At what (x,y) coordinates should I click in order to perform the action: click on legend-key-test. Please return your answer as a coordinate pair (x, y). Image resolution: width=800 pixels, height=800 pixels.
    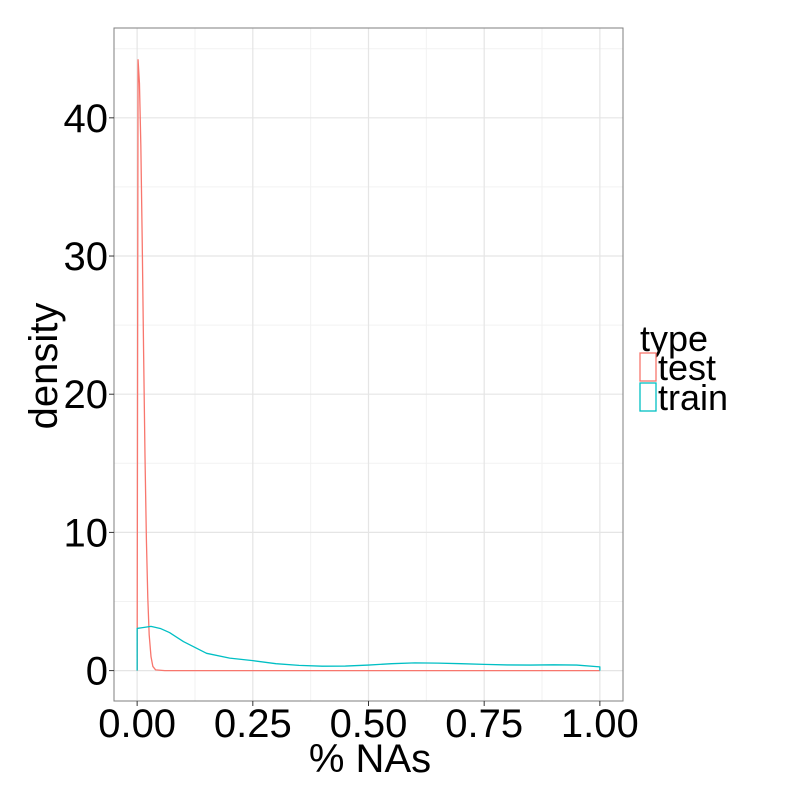
    Looking at the image, I should click on (648, 367).